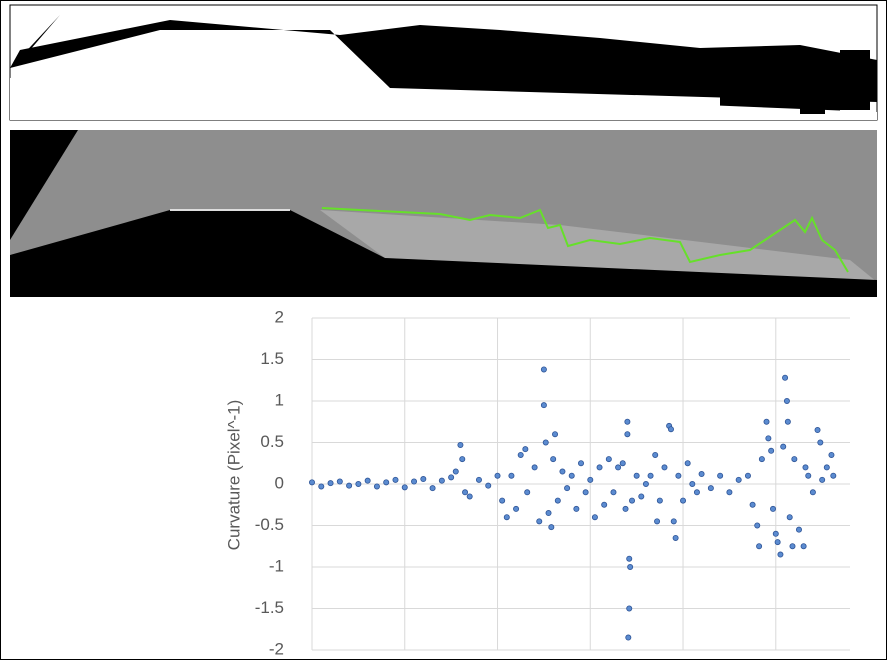 Image resolution: width=887 pixels, height=665 pixels. I want to click on y-tick-label: 0.5, so click(272, 441).